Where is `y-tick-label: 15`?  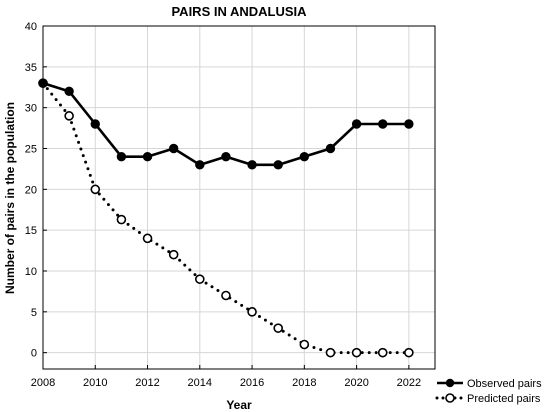 y-tick-label: 15 is located at coordinates (31, 231).